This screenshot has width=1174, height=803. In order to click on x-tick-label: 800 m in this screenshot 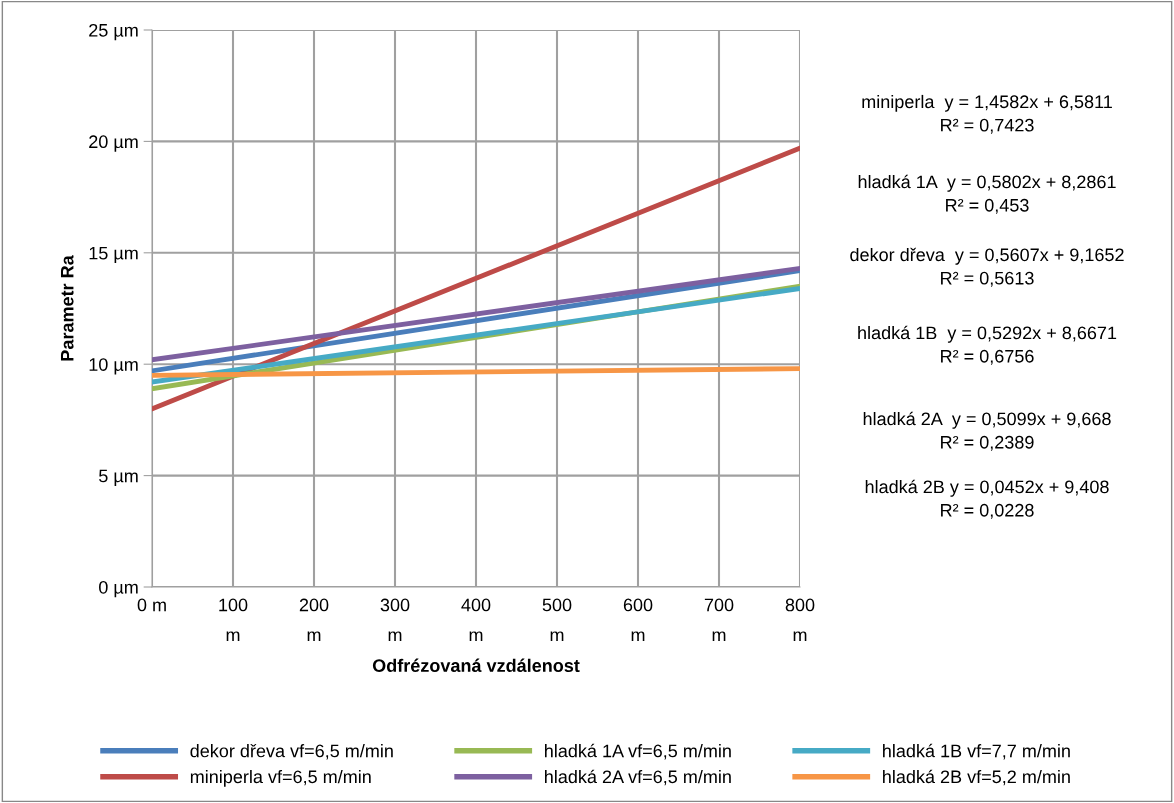, I will do `click(800, 620)`.